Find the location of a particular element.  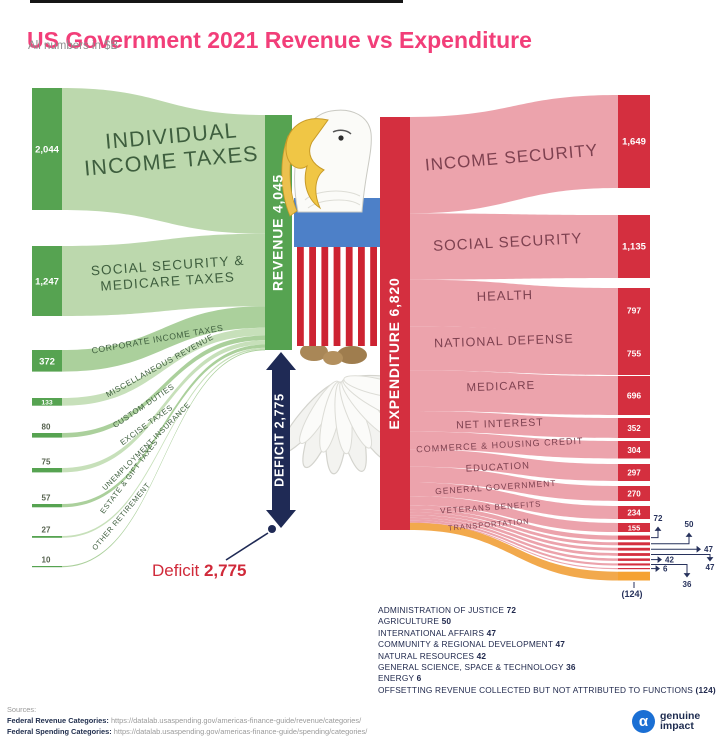

leader-arrow-agriculture is located at coordinates (689, 534).